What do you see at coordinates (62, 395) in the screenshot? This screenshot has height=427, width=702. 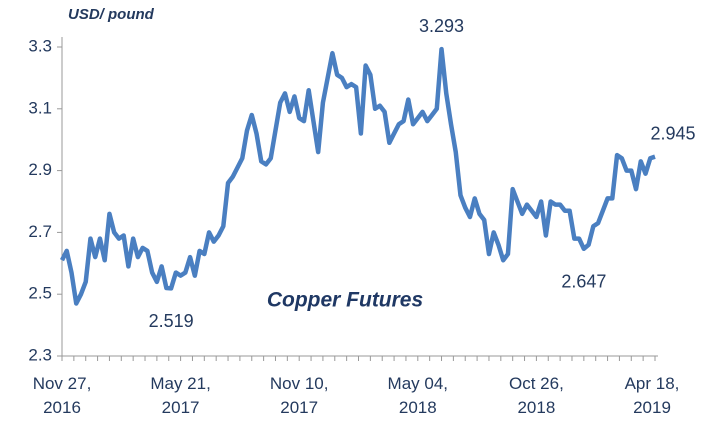 I see `x-tick-label: Nov 27, 2016` at bounding box center [62, 395].